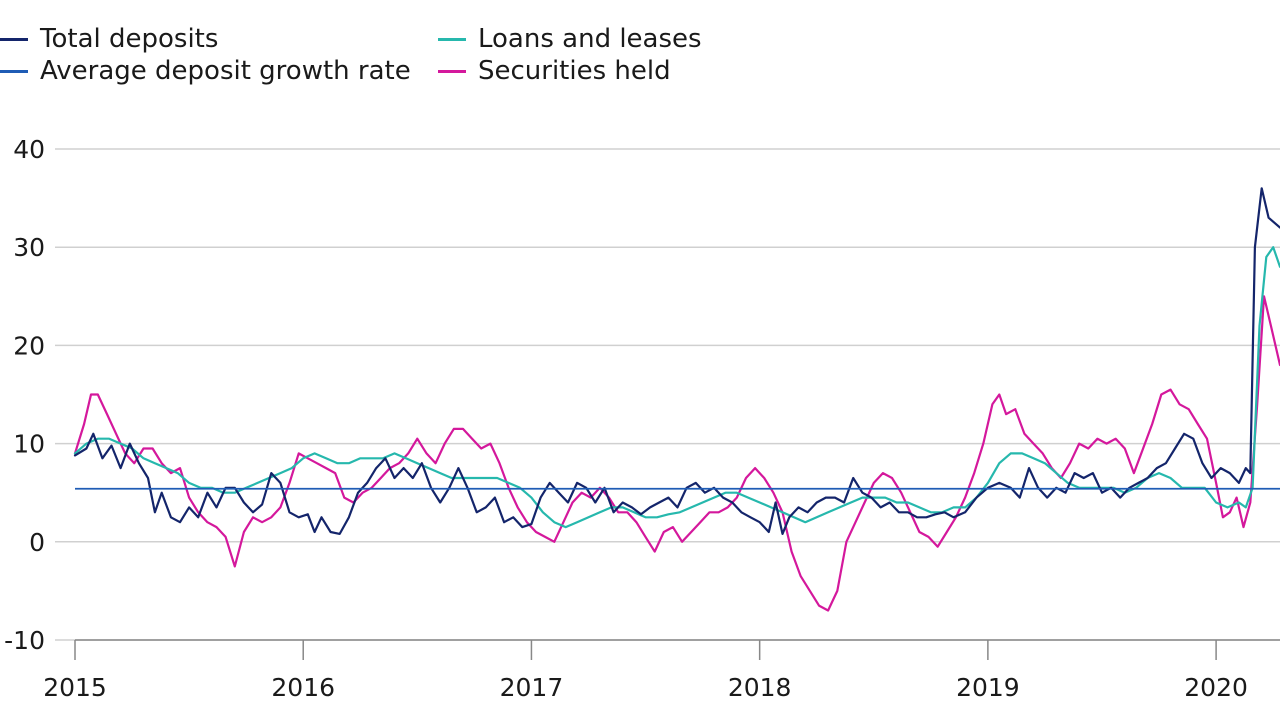  I want to click on legend-item-securities: Securities held, so click(554, 71).